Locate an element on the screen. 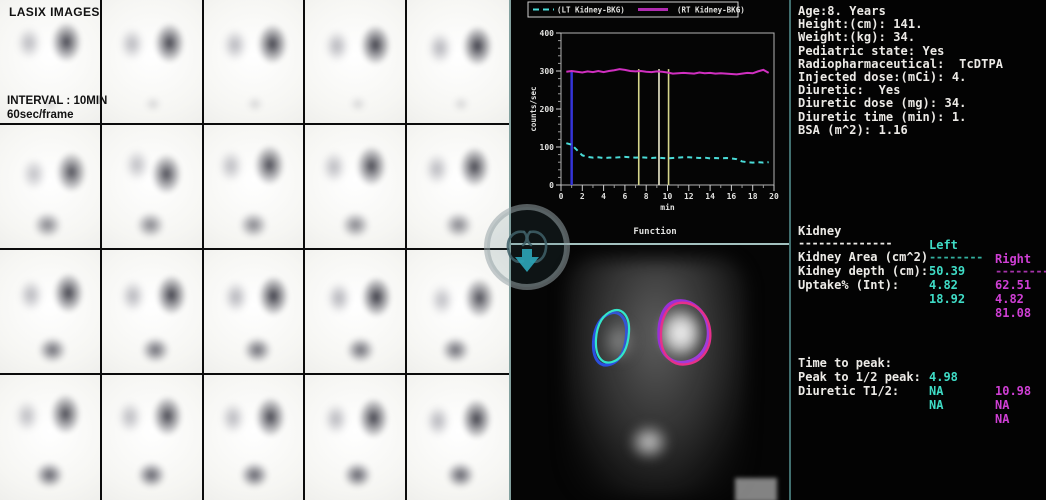 The width and height of the screenshot is (1046, 500). x-tick-label: 20 is located at coordinates (774, 196).